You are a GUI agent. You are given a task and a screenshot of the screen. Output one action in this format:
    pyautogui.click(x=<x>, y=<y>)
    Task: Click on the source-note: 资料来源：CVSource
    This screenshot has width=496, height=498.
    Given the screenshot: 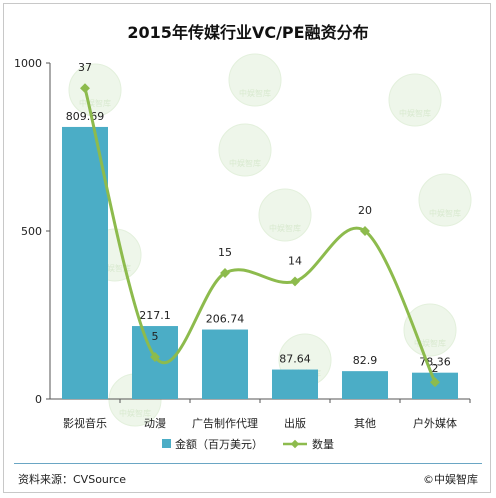 What is the action you would take?
    pyautogui.click(x=72, y=479)
    